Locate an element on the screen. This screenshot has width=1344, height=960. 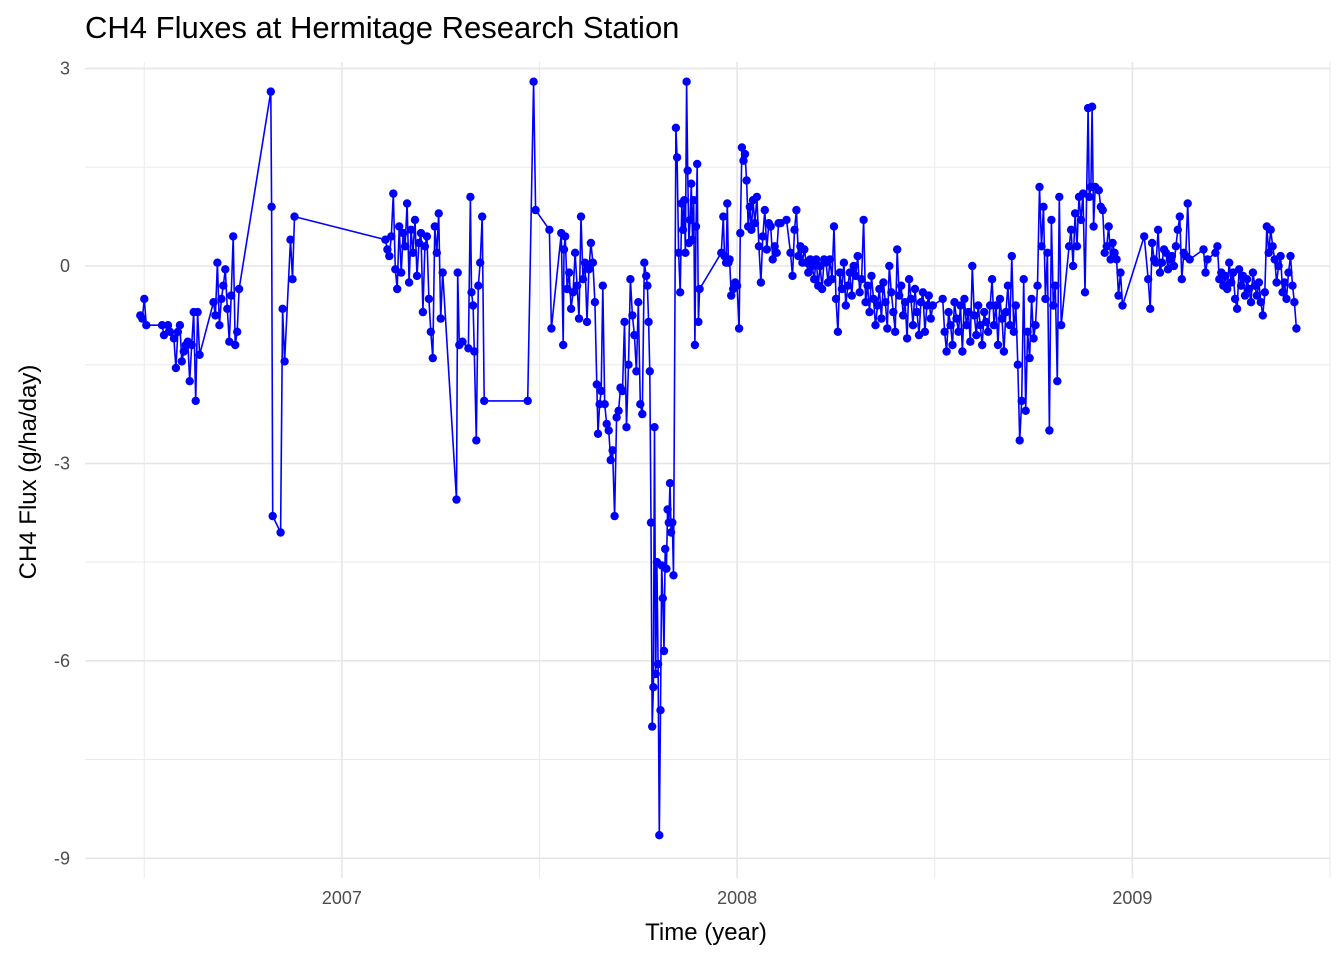
y-tick-label: -6 is located at coordinates (62, 661).